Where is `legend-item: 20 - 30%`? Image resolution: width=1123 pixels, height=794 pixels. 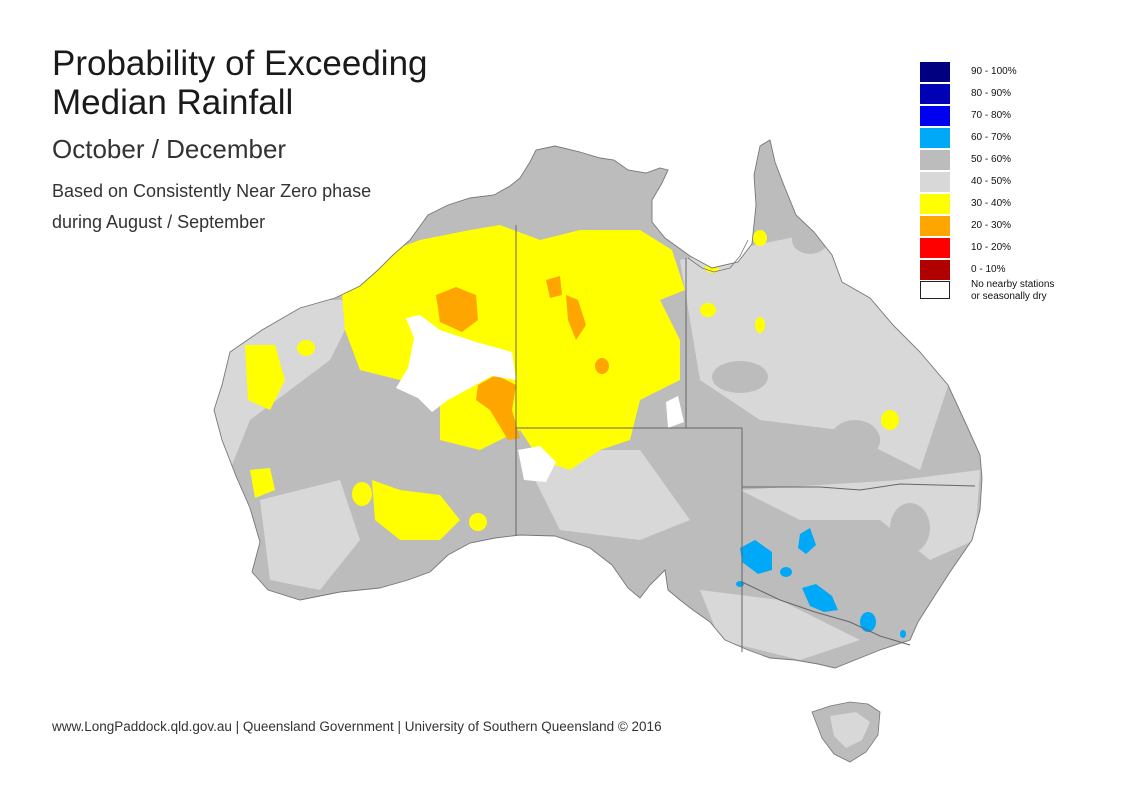 legend-item: 20 - 30% is located at coordinates (1010, 226).